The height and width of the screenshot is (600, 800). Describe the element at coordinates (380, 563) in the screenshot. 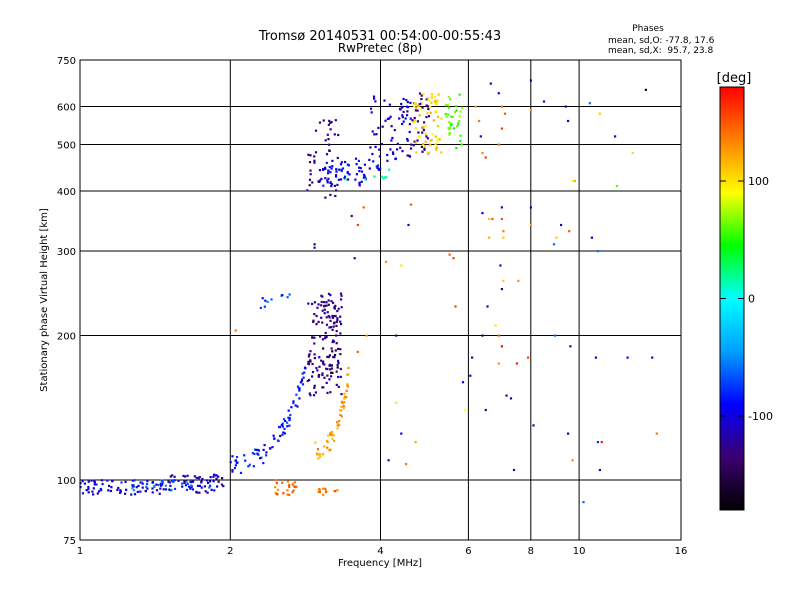

I see `x-axis-label: Frequency [MHz]` at that location.